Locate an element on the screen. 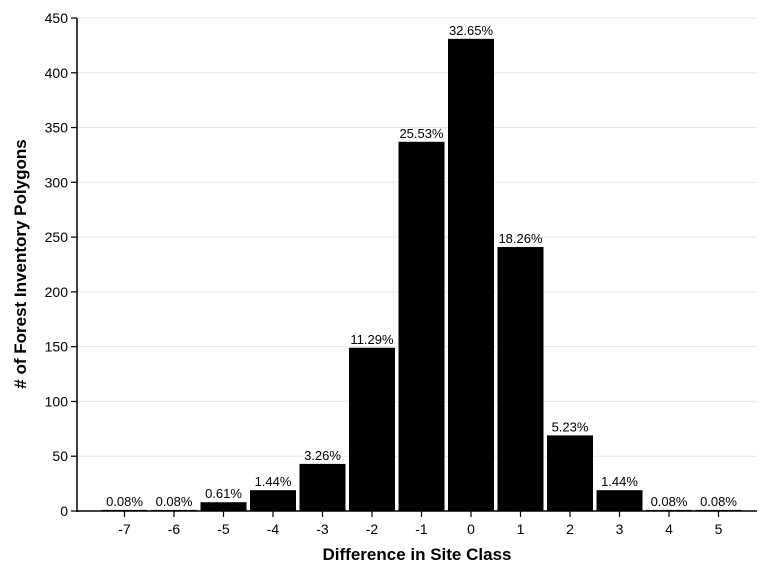  x-tick-label: -1 is located at coordinates (421, 529).